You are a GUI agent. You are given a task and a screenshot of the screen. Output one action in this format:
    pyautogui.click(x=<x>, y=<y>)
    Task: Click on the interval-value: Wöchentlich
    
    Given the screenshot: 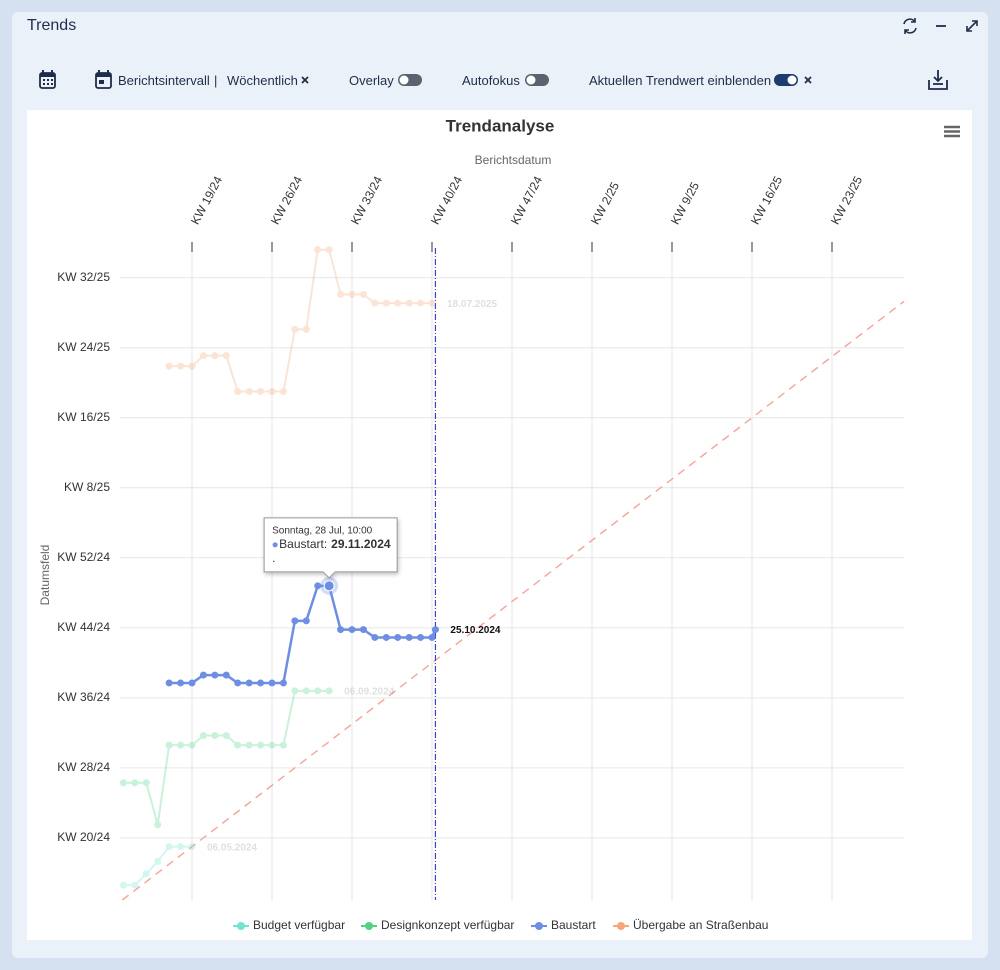 What is the action you would take?
    pyautogui.click(x=262, y=80)
    